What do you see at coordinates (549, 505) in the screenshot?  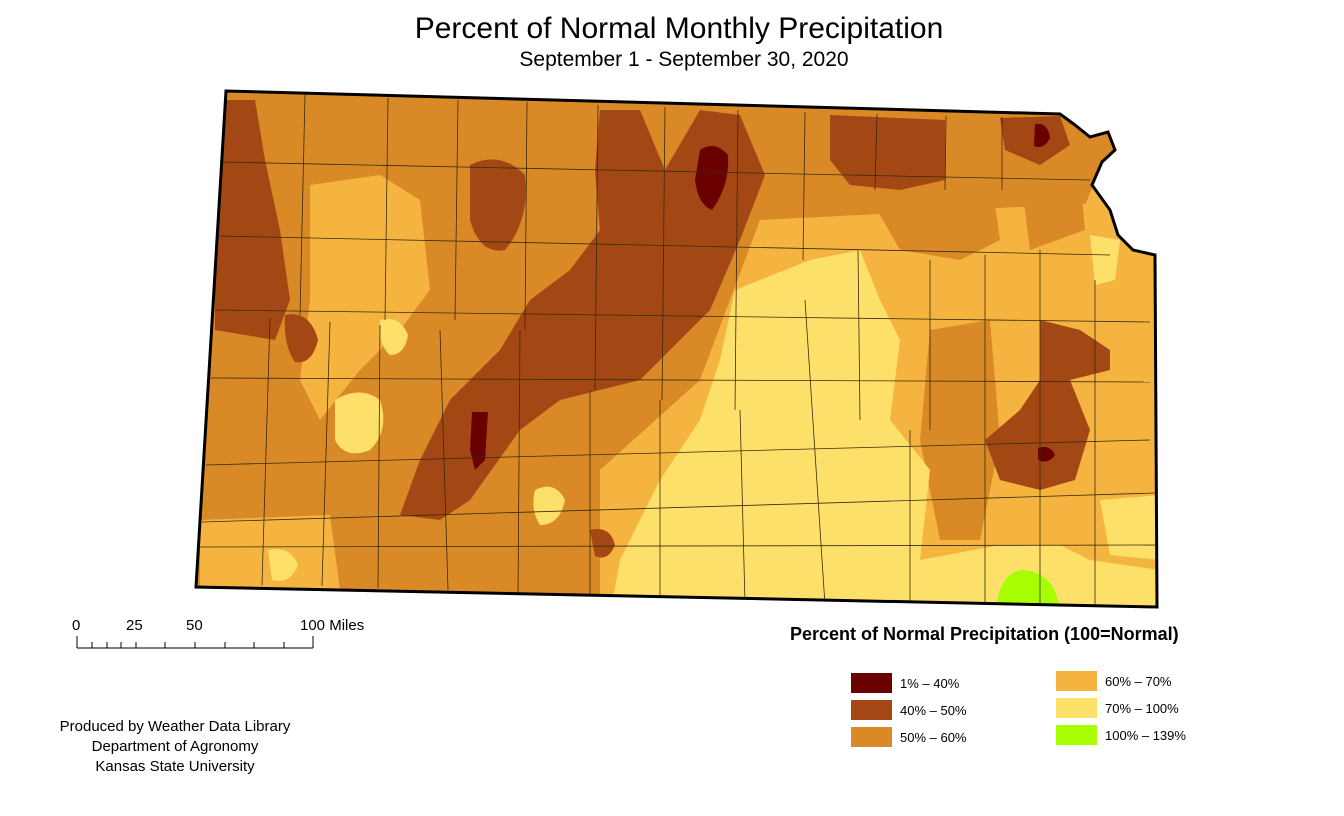 I see `zone-70-100-spot` at bounding box center [549, 505].